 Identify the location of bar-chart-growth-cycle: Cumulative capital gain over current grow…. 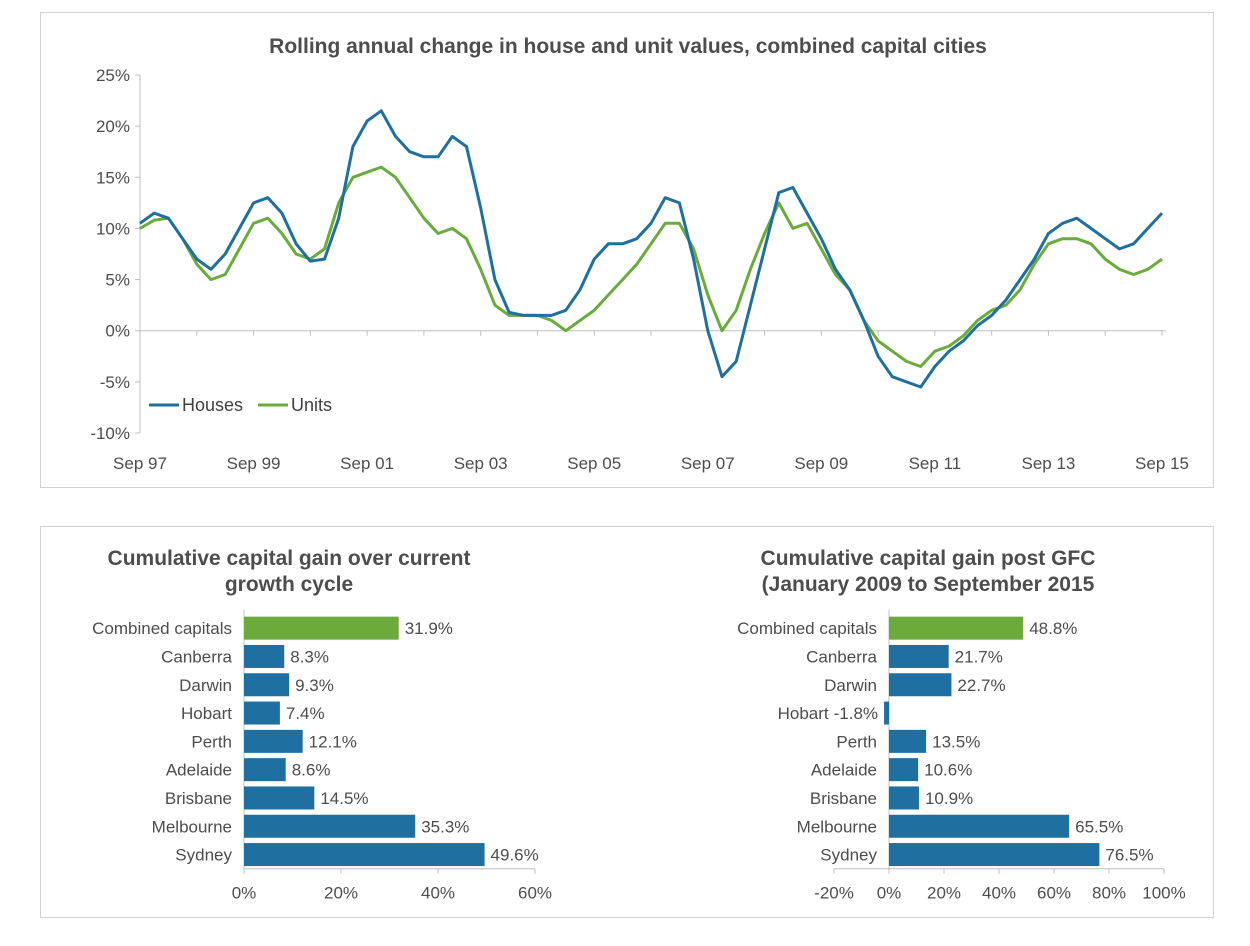
(322, 725).